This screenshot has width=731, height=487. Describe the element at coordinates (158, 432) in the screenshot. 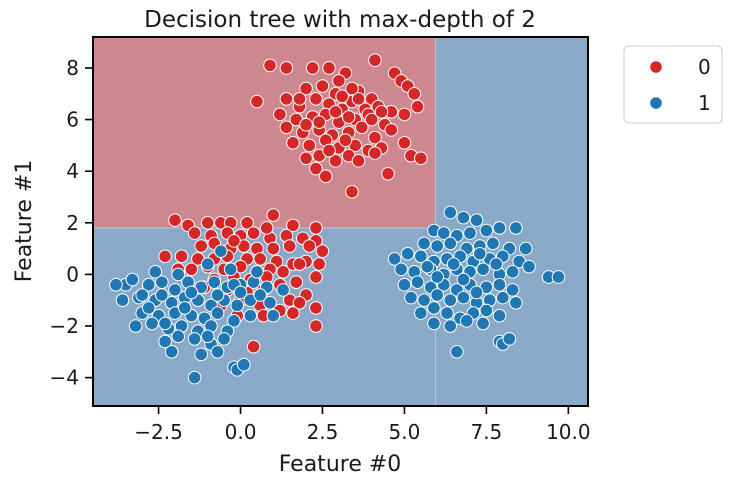

I see `x-tick-label: −2.5` at that location.